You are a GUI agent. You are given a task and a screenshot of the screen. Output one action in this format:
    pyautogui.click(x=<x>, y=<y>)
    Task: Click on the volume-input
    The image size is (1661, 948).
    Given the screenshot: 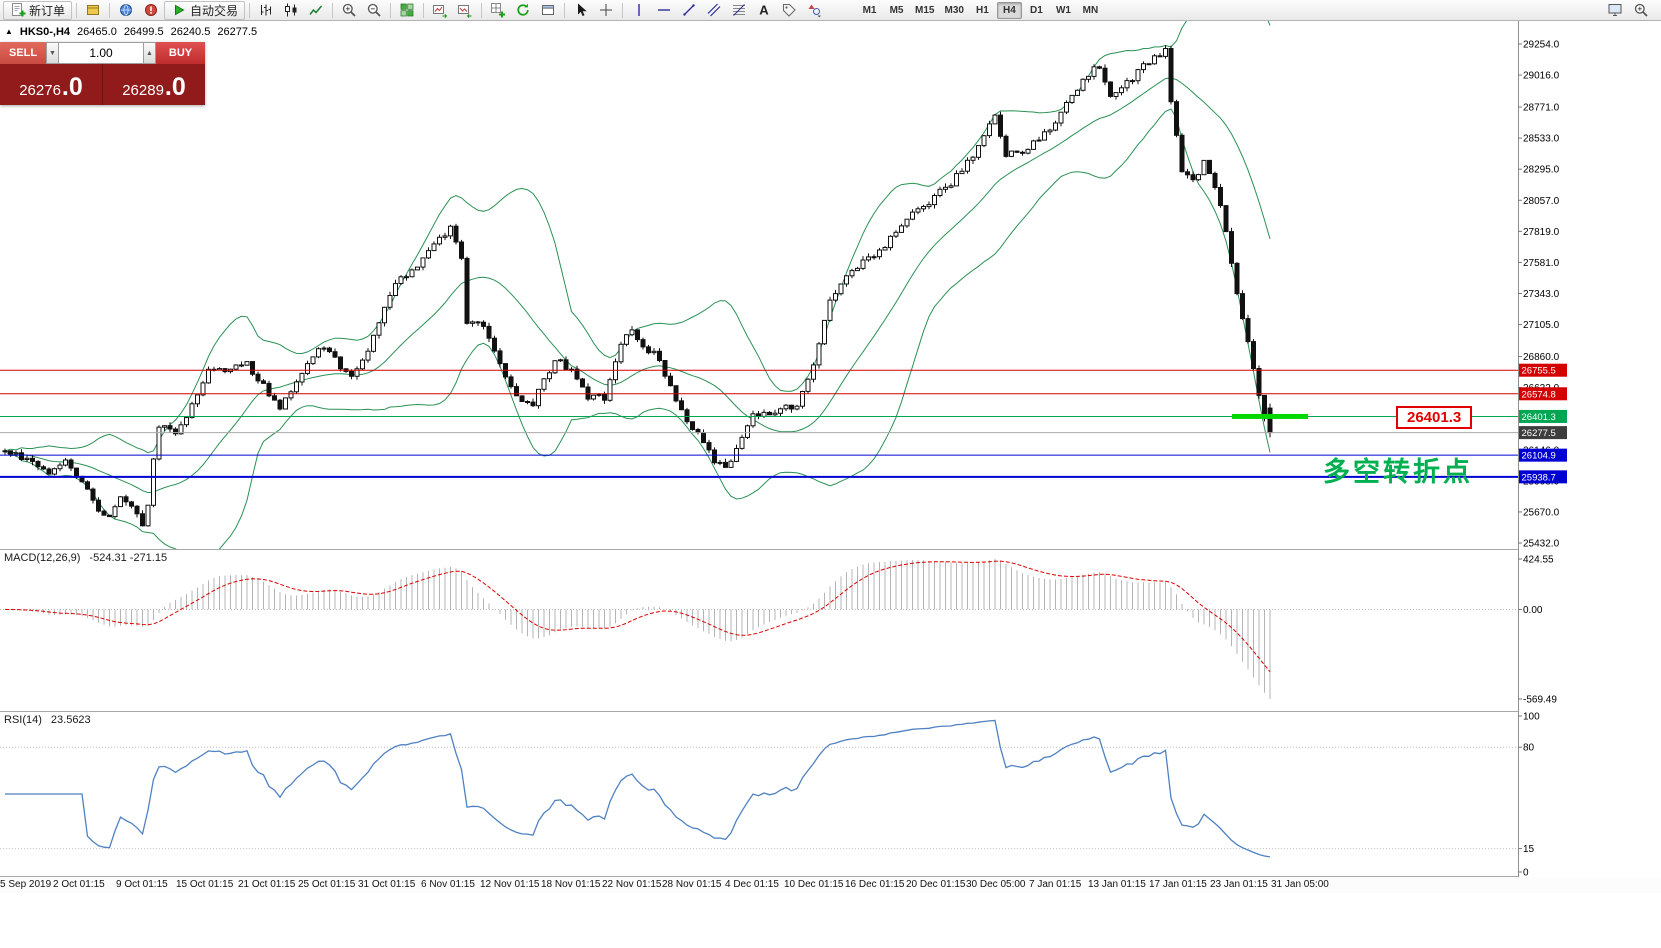 What is the action you would take?
    pyautogui.click(x=101, y=53)
    